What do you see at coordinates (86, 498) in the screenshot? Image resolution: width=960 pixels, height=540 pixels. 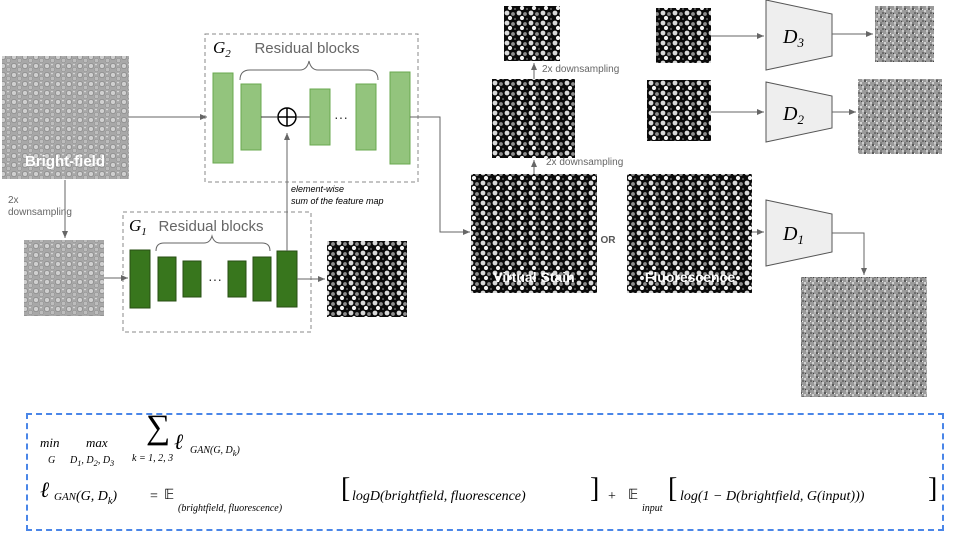 I see `formula-lhs: GAN(G, Dk)` at bounding box center [86, 498].